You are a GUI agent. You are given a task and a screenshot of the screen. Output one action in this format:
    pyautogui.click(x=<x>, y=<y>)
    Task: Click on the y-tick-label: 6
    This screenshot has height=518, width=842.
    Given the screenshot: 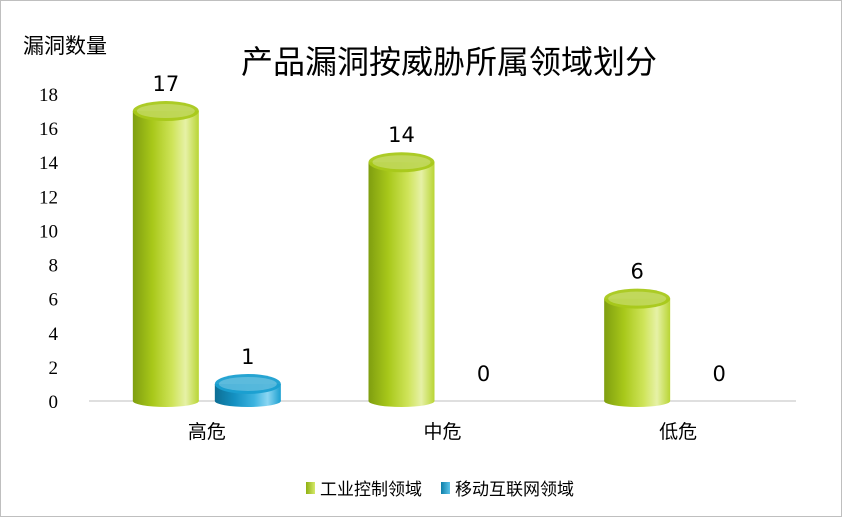 What is the action you would take?
    pyautogui.click(x=54, y=300)
    